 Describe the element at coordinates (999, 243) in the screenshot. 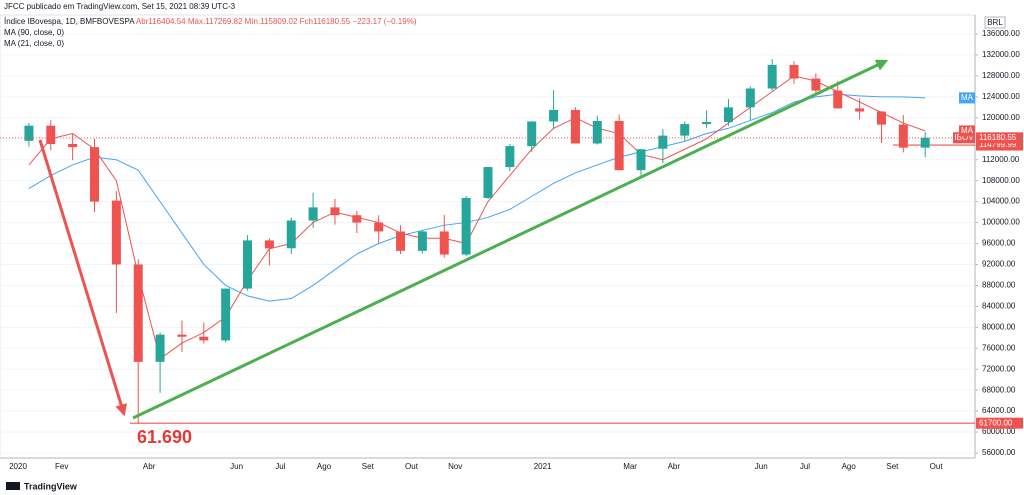

I see `y-tick-label: 96000.00` at that location.